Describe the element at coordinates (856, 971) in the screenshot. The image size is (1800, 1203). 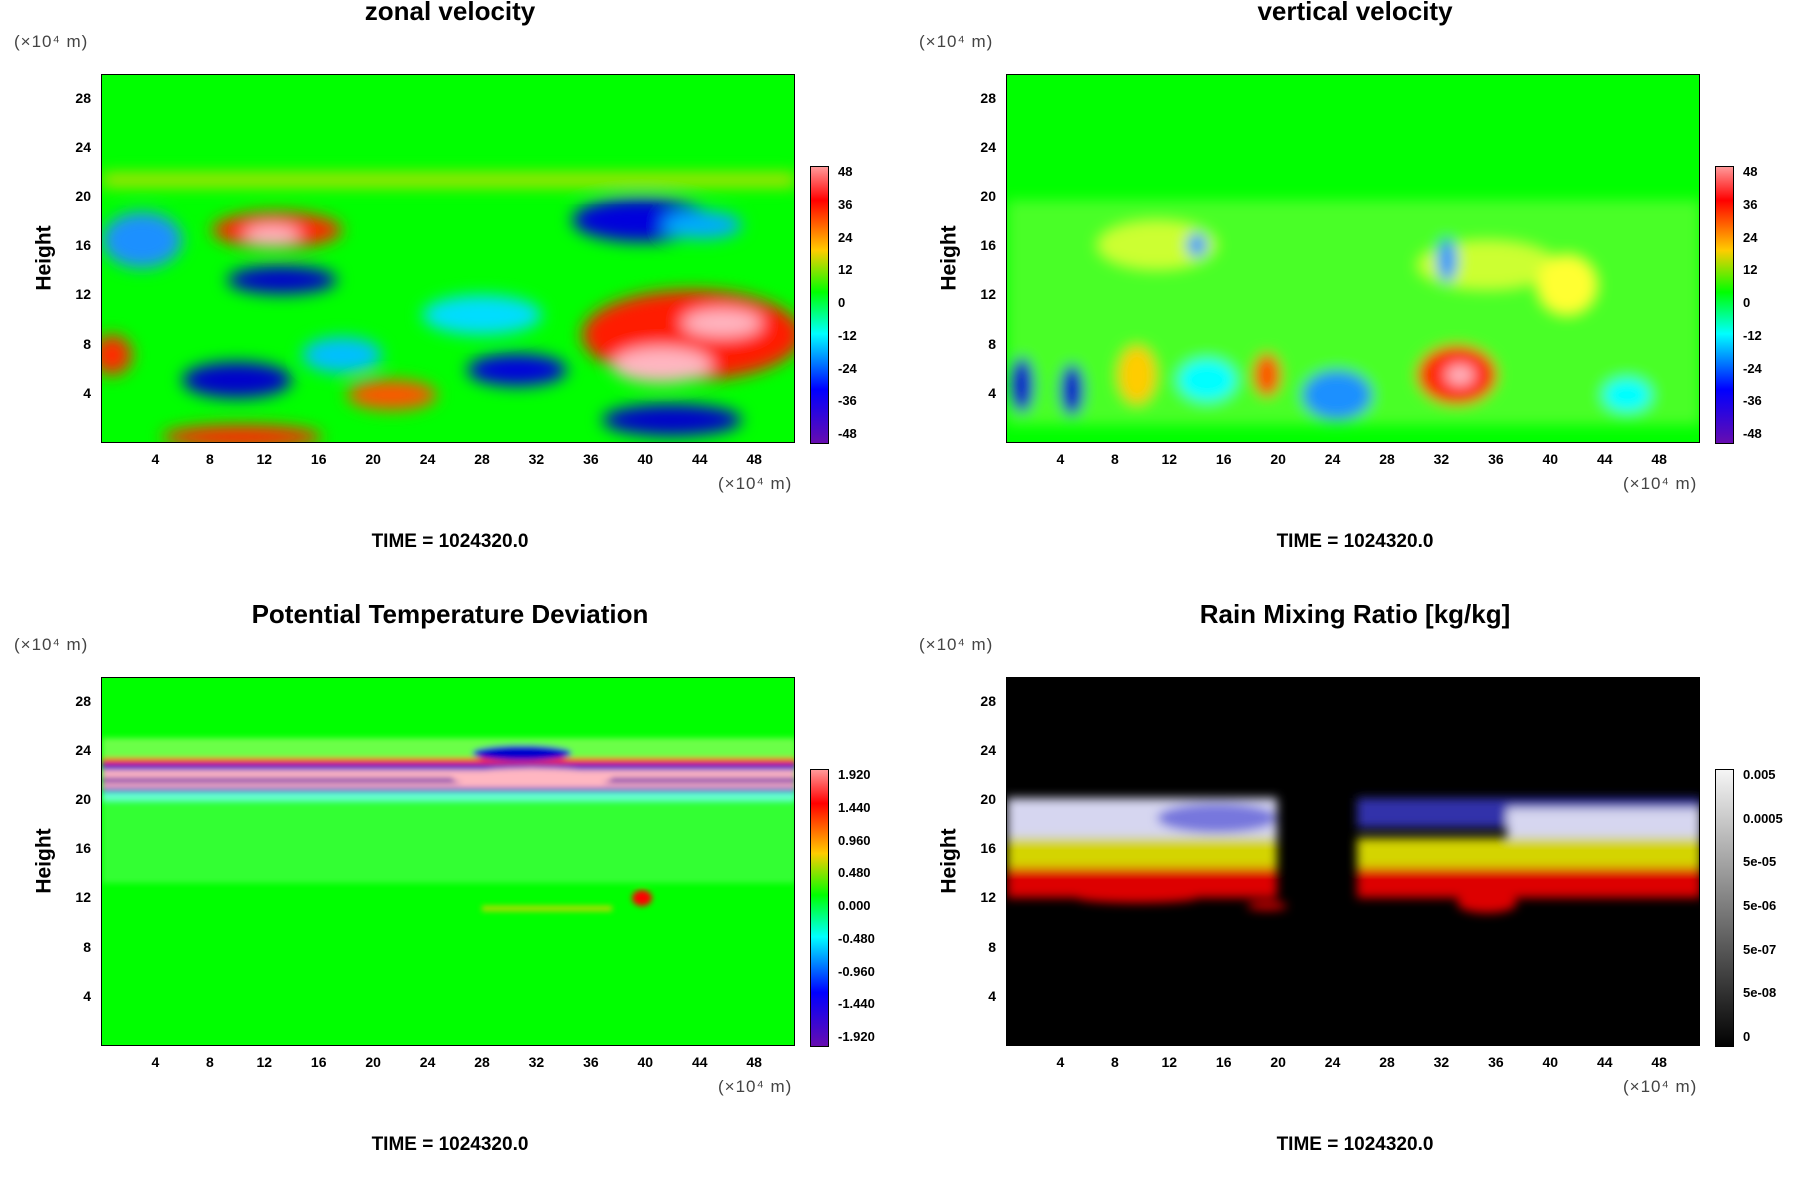
I see `colorbar-label: -0.960` at that location.